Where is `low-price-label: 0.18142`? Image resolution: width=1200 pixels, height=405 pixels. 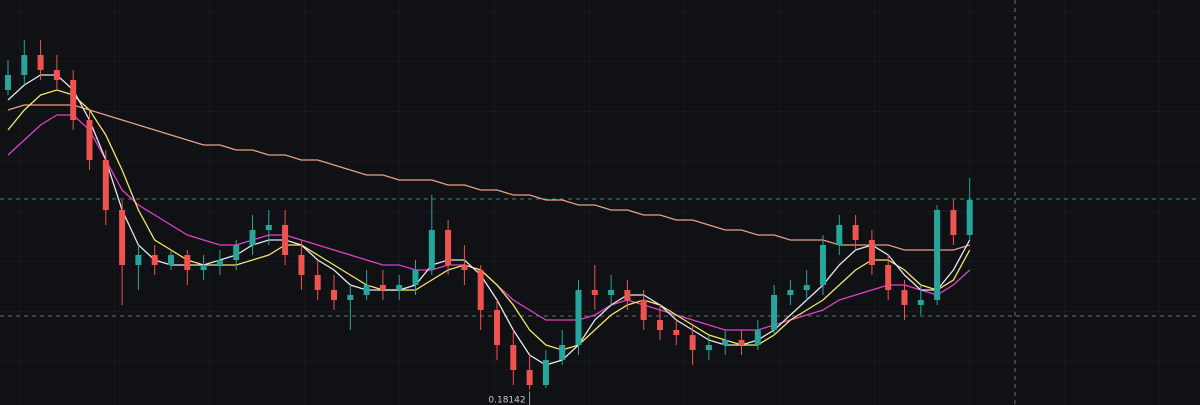
low-price-label: 0.18142 is located at coordinates (506, 400).